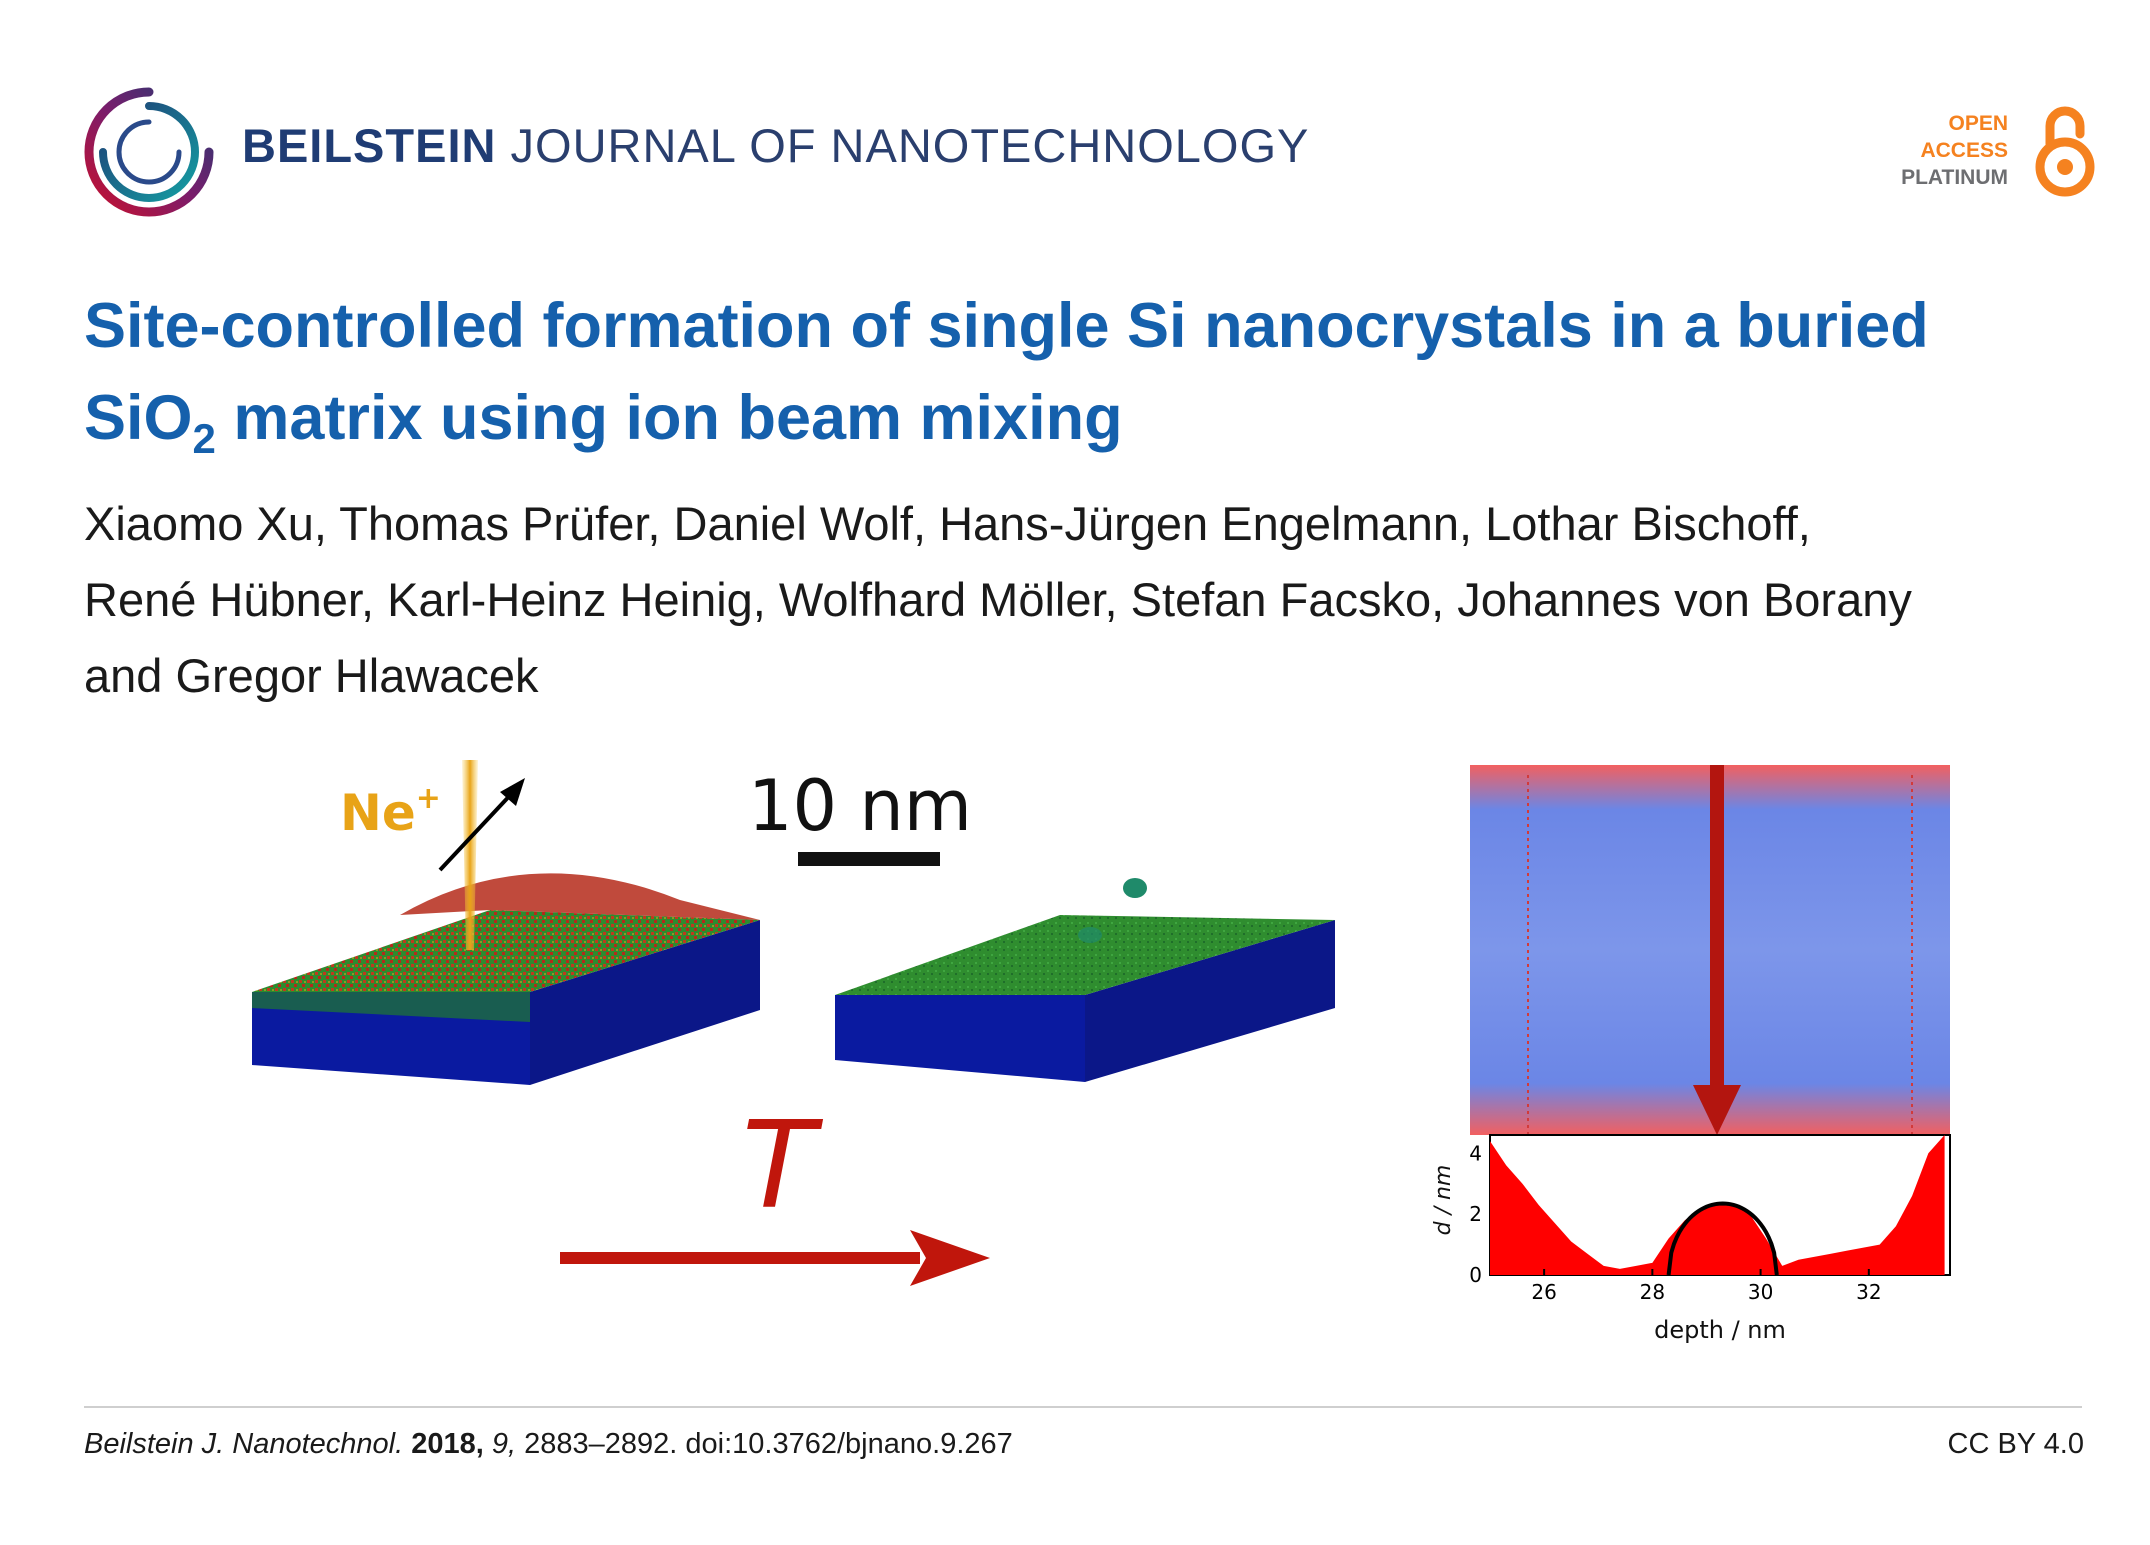  What do you see at coordinates (204, 438) in the screenshot?
I see `title-subscript: 2` at bounding box center [204, 438].